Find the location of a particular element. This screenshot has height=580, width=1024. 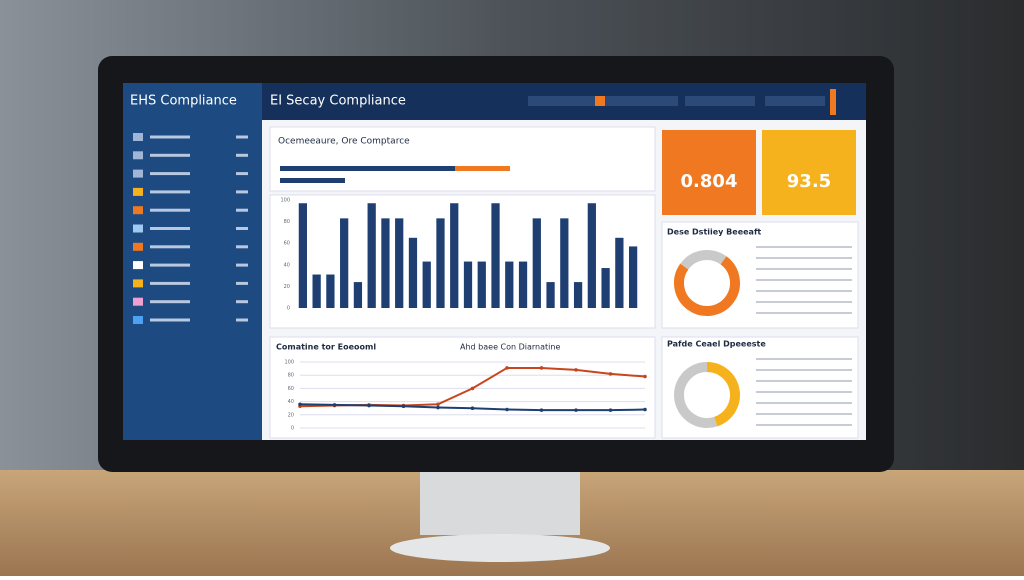

stand-base is located at coordinates (500, 548).